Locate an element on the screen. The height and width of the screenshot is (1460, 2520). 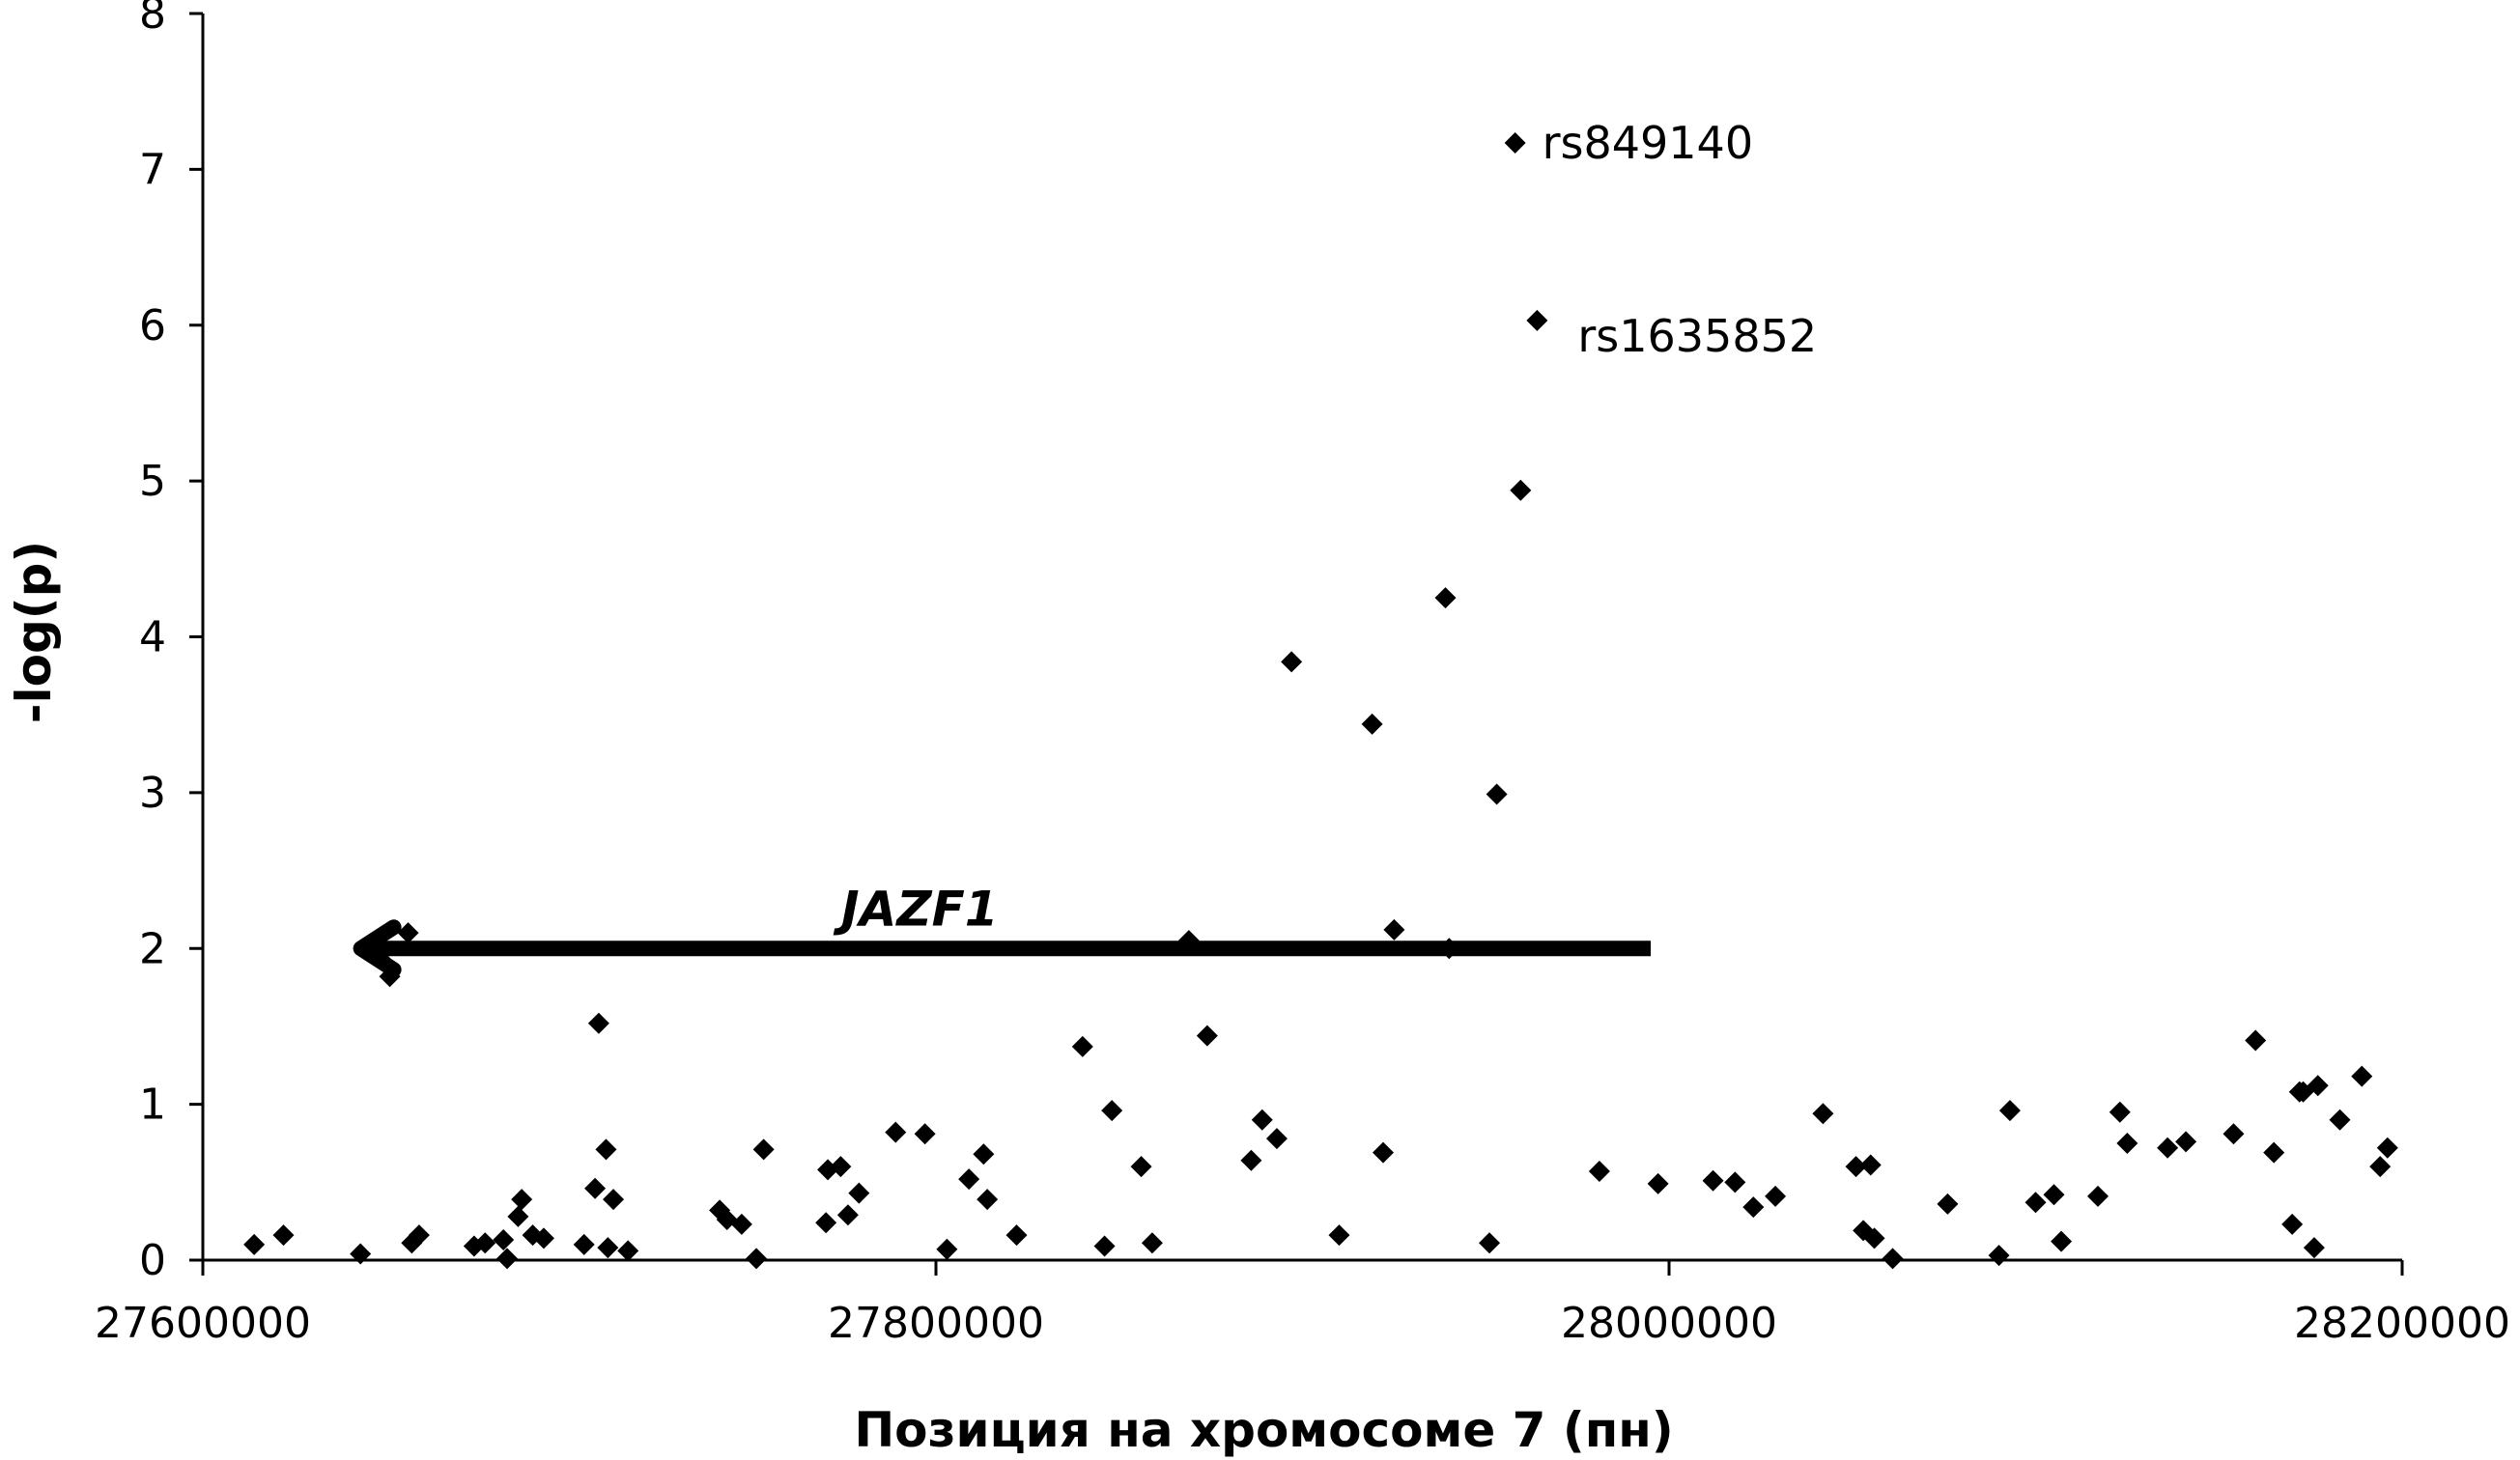
x-tick-label: 28000000 is located at coordinates (1669, 1323).